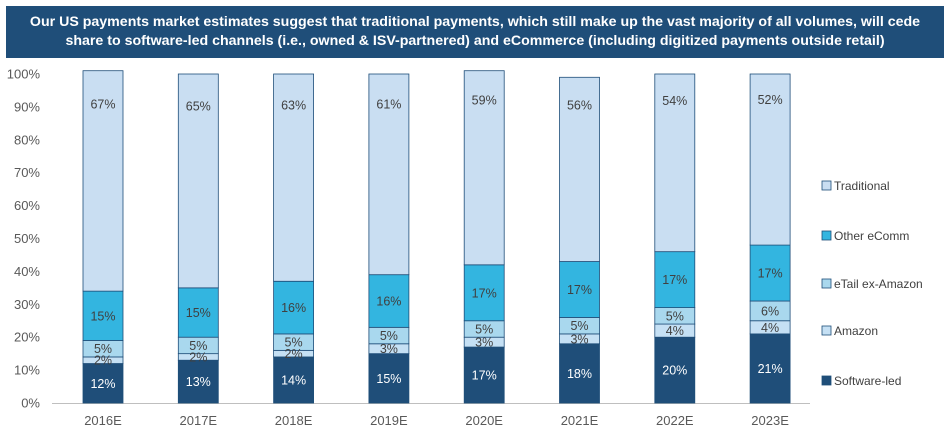 Image resolution: width=951 pixels, height=438 pixels. Describe the element at coordinates (389, 420) in the screenshot. I see `x-tick-label: 2019E` at that location.